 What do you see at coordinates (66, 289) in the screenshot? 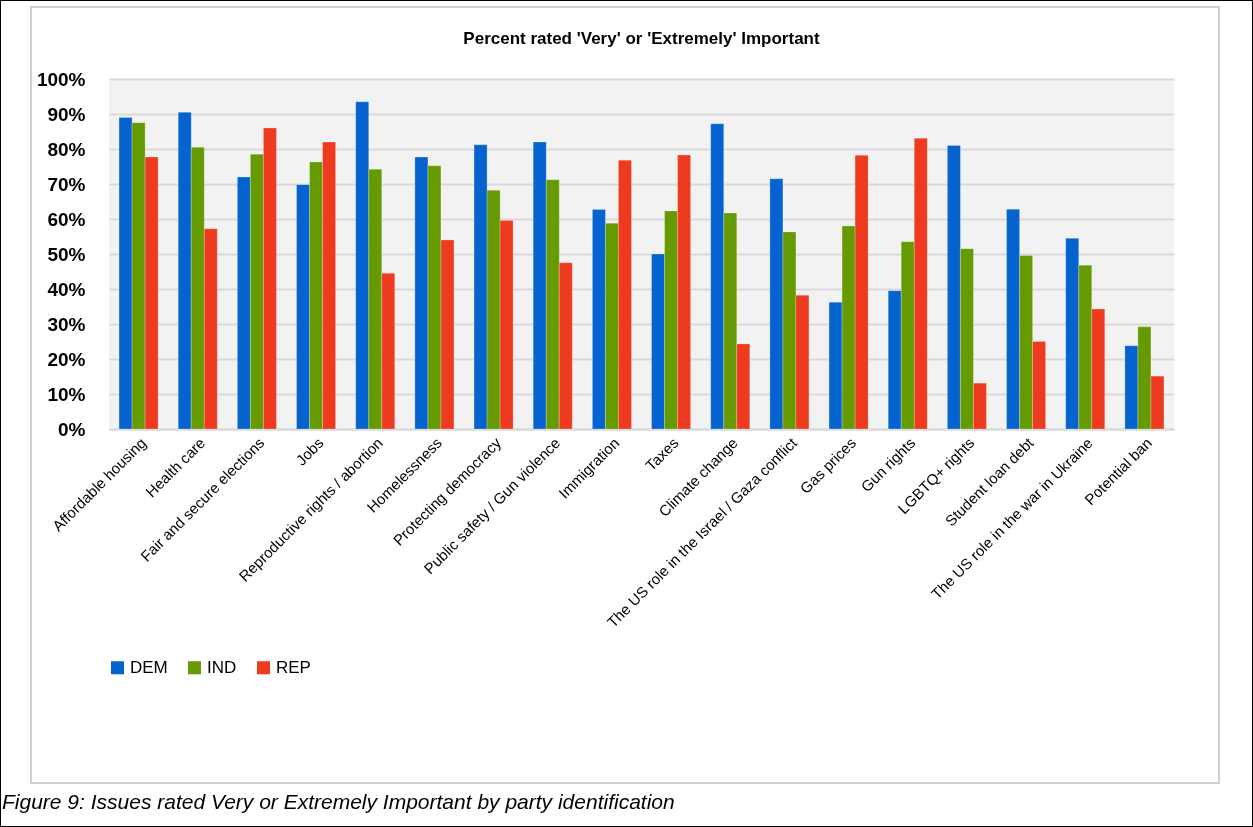
I see `y-tick-label: 40%` at bounding box center [66, 289].